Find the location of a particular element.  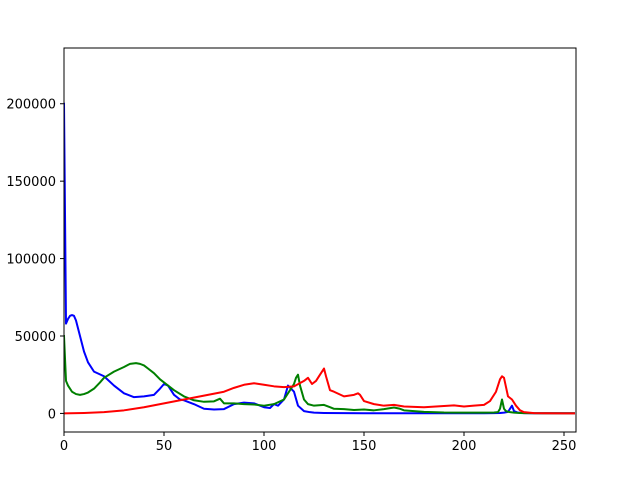

y-tick-label: 50000 is located at coordinates (35, 337).